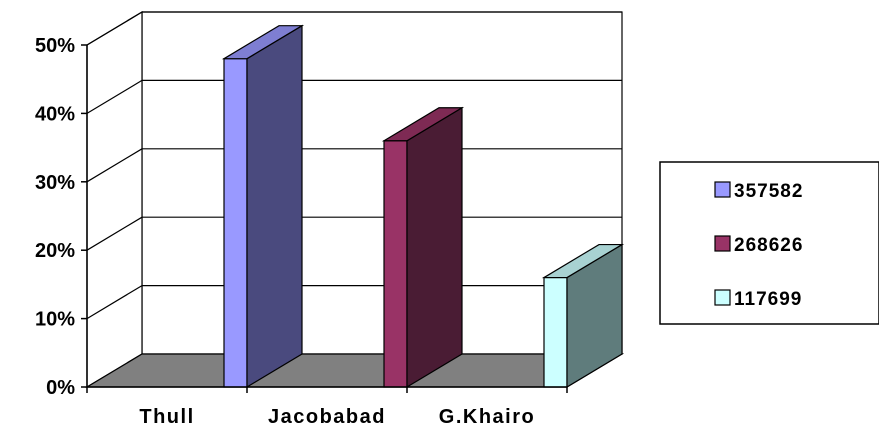 The width and height of the screenshot is (879, 432). I want to click on x-category-label: Thull, so click(166, 417).